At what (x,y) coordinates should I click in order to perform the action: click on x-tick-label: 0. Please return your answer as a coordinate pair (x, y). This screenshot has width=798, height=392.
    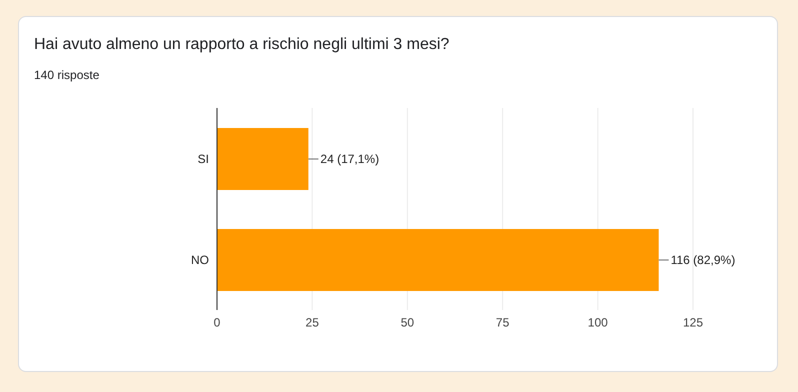
    Looking at the image, I should click on (217, 323).